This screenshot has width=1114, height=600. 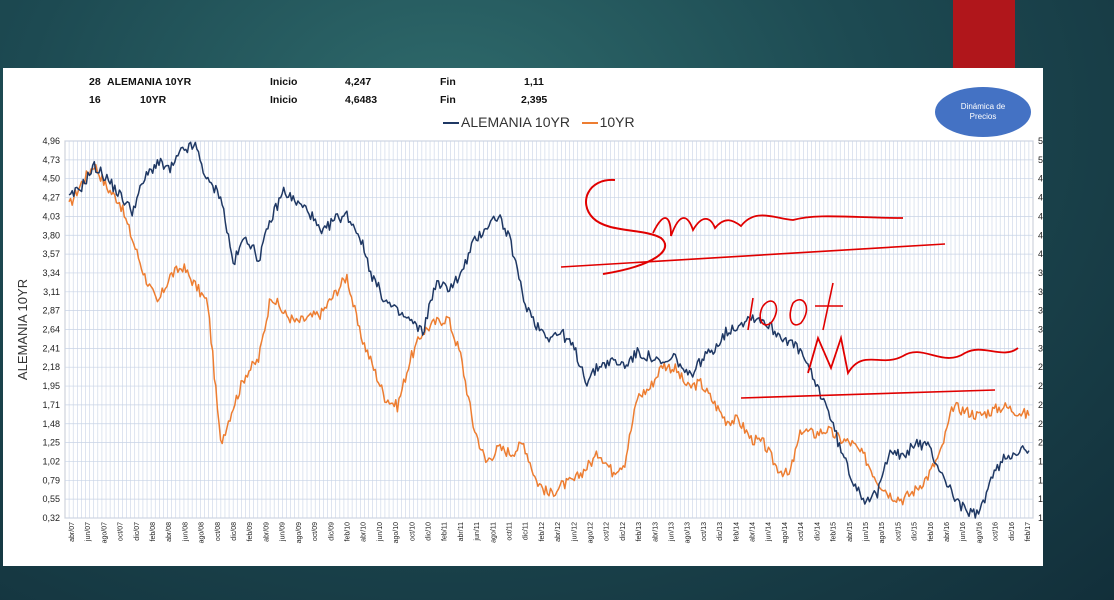 What do you see at coordinates (51, 405) in the screenshot?
I see `y-tick-label: 1,71` at bounding box center [51, 405].